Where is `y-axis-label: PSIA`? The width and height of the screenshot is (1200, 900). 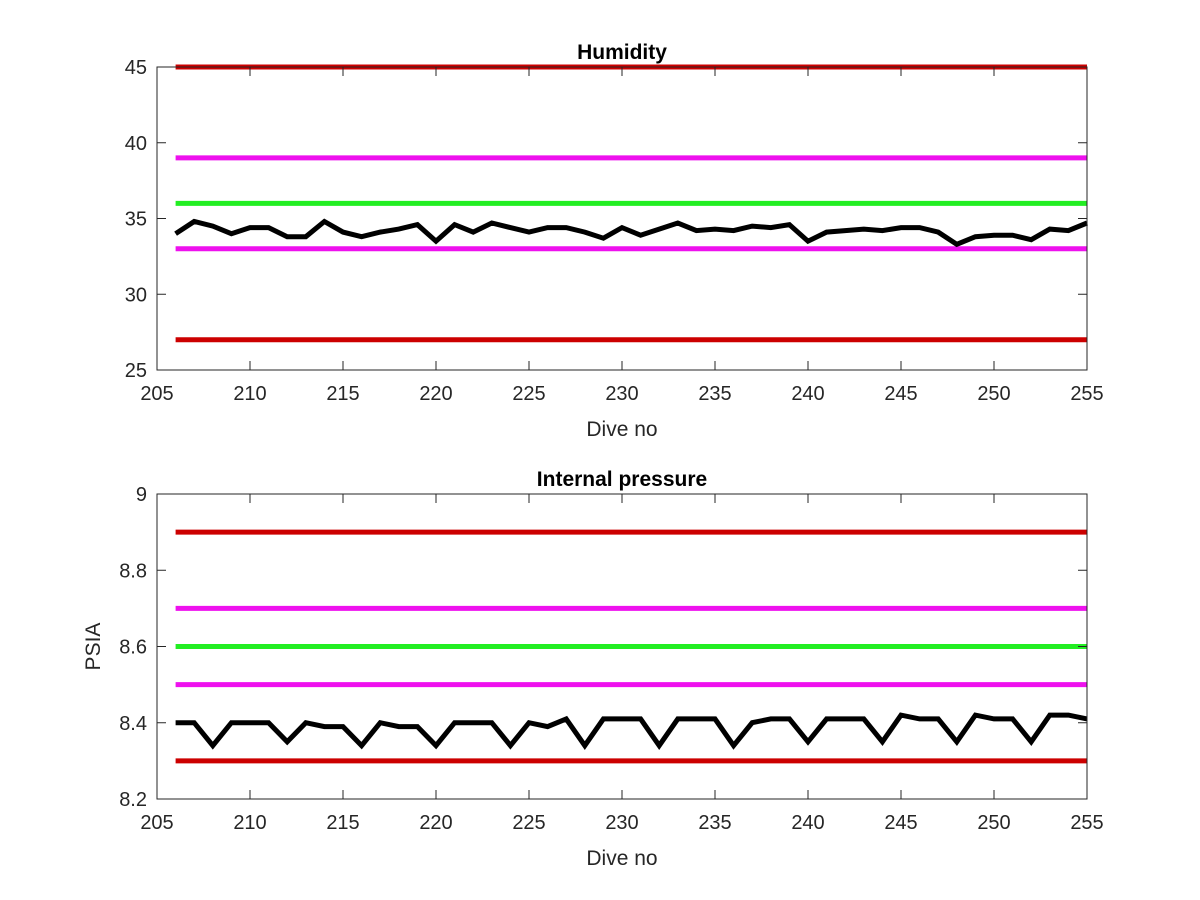 y-axis-label: PSIA is located at coordinates (93, 647).